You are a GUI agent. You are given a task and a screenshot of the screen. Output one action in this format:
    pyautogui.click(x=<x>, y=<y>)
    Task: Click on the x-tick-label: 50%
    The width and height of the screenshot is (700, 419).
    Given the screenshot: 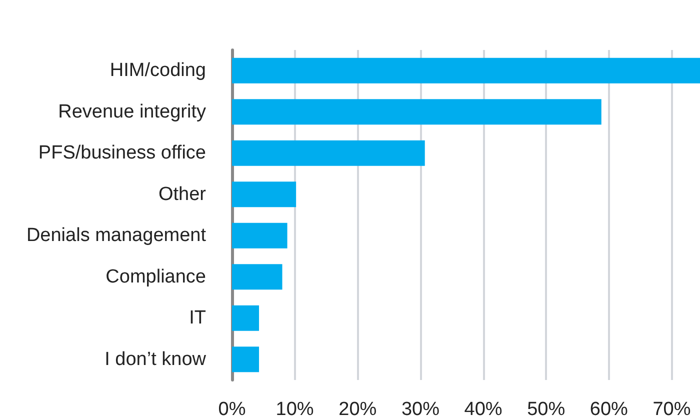 What is the action you would take?
    pyautogui.click(x=546, y=409)
    